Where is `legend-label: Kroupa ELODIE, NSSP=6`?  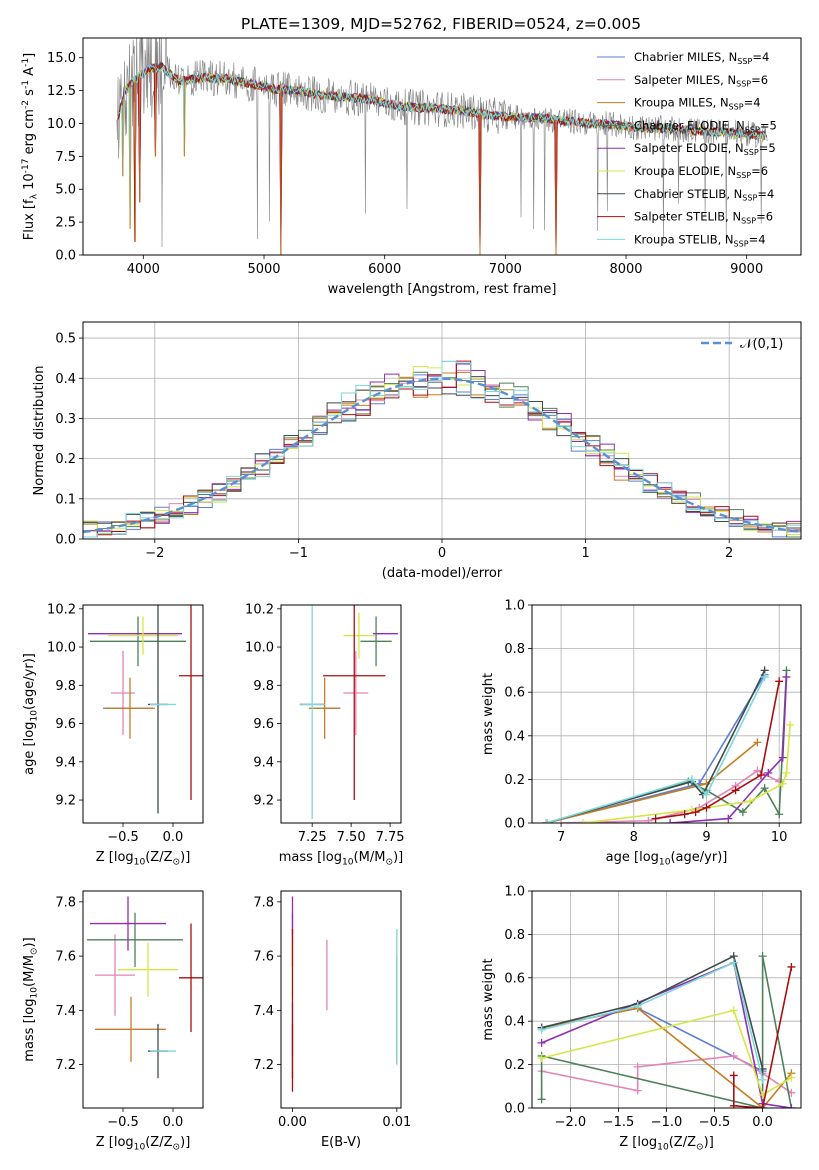 legend-label: Kroupa ELODIE, NSSP=6 is located at coordinates (701, 172).